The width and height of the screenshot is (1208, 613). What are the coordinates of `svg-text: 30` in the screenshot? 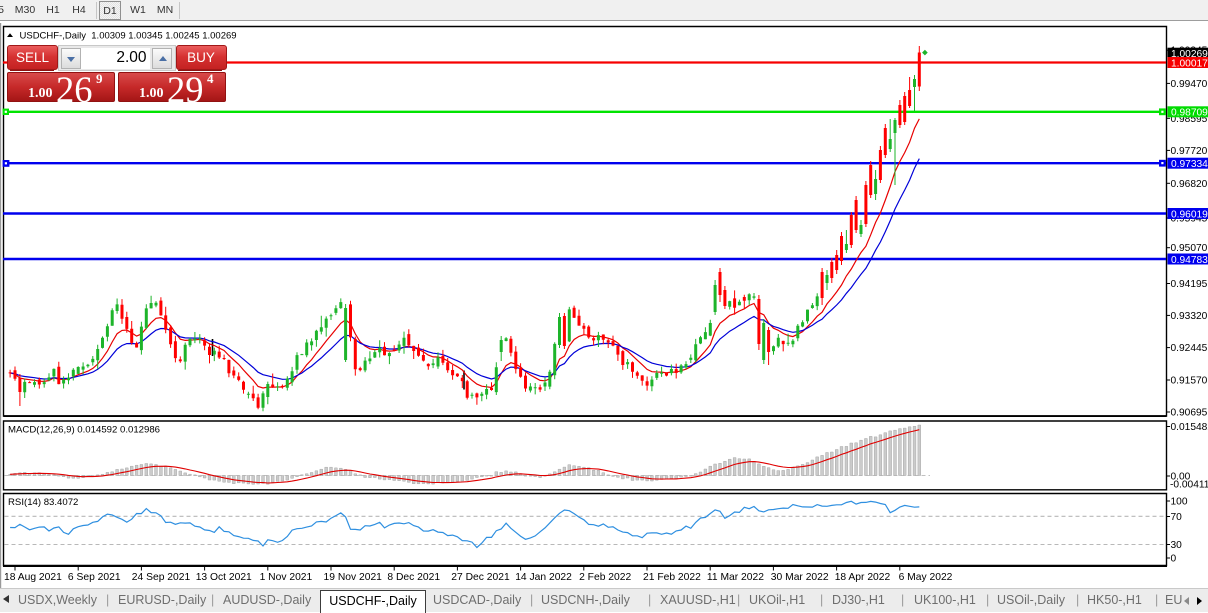 It's located at (1177, 545).